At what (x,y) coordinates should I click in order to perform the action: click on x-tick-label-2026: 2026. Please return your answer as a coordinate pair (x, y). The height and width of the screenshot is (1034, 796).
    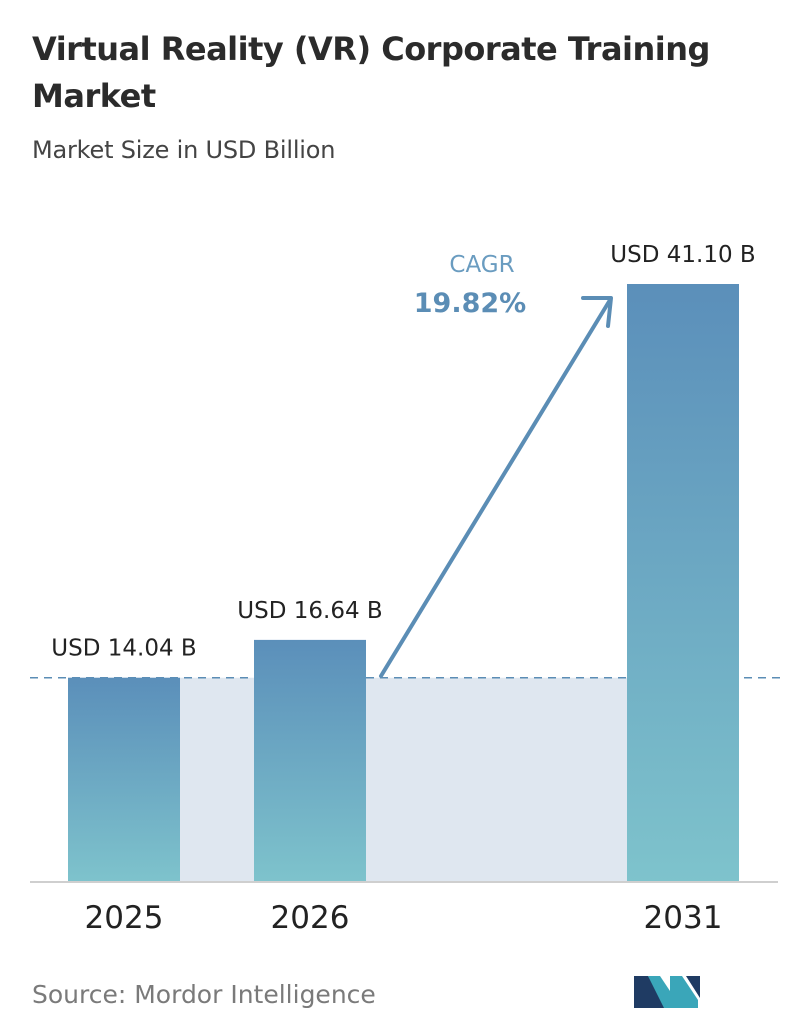
    Looking at the image, I should click on (310, 918).